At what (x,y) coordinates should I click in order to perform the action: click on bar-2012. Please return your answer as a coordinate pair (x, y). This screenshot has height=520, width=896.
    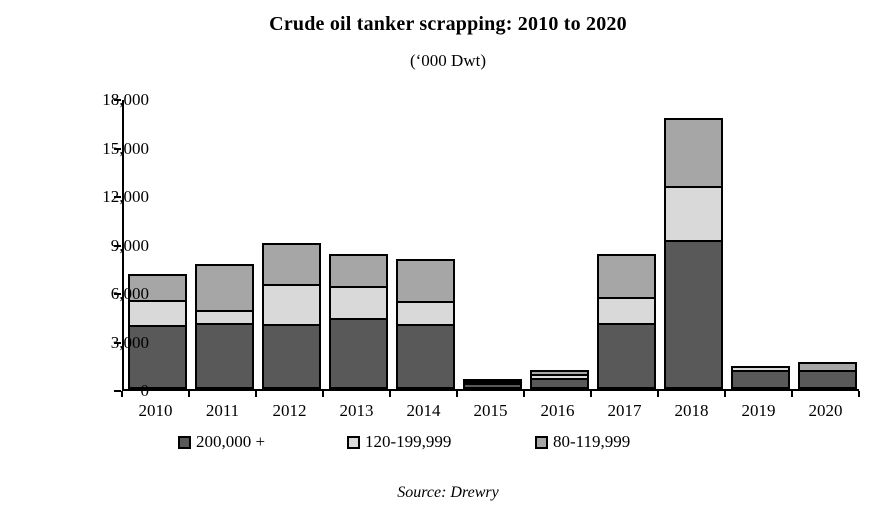
    Looking at the image, I should click on (291, 315).